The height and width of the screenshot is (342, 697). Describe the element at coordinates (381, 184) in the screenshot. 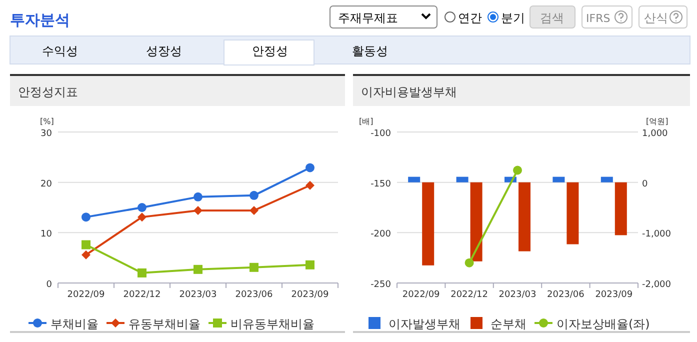

I see `y-tick-label: -150` at that location.